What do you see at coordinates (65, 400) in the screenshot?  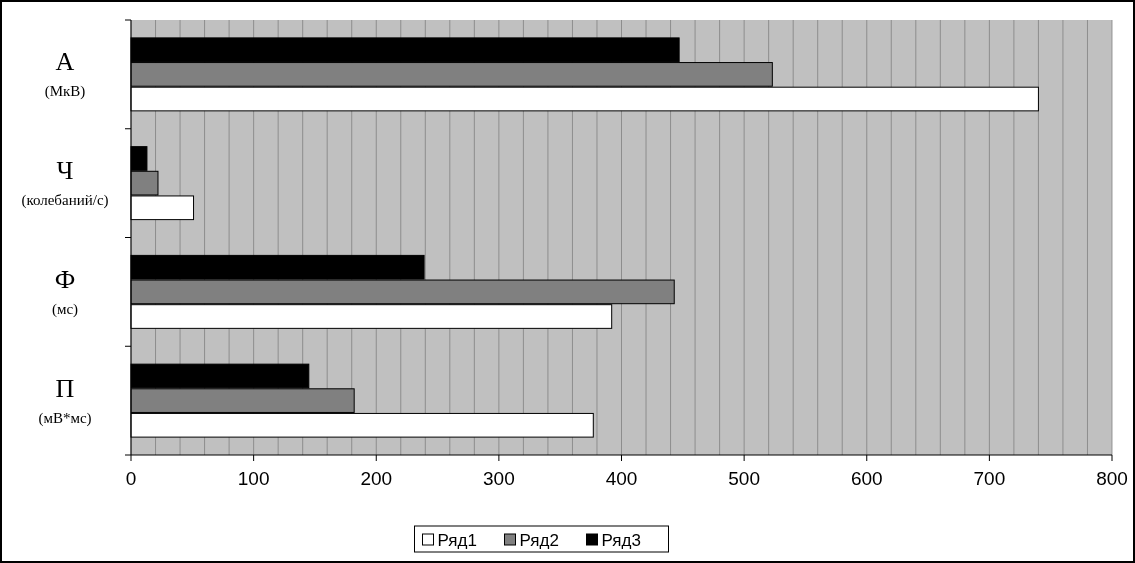 I see `y-tick-label: П (мВ*мс)` at bounding box center [65, 400].